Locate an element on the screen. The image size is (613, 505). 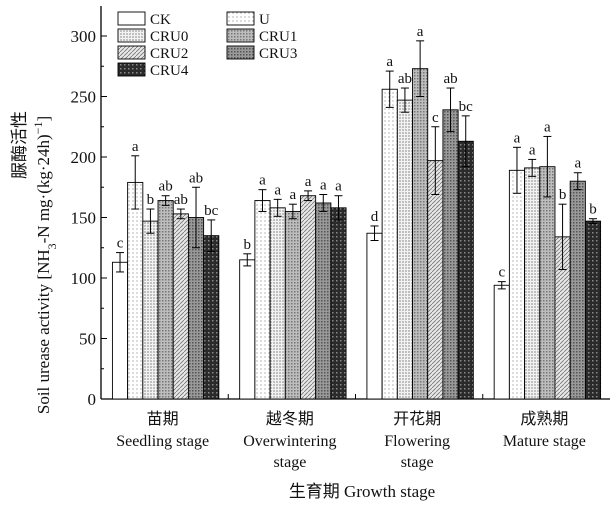
category-label-en: Overwintering is located at coordinates (289, 441).